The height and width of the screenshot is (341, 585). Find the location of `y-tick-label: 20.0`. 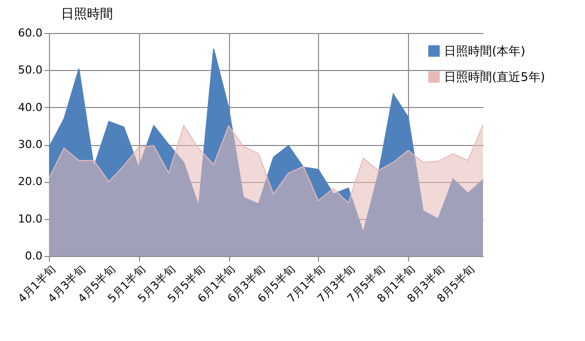

y-tick-label: 20.0 is located at coordinates (30, 181).